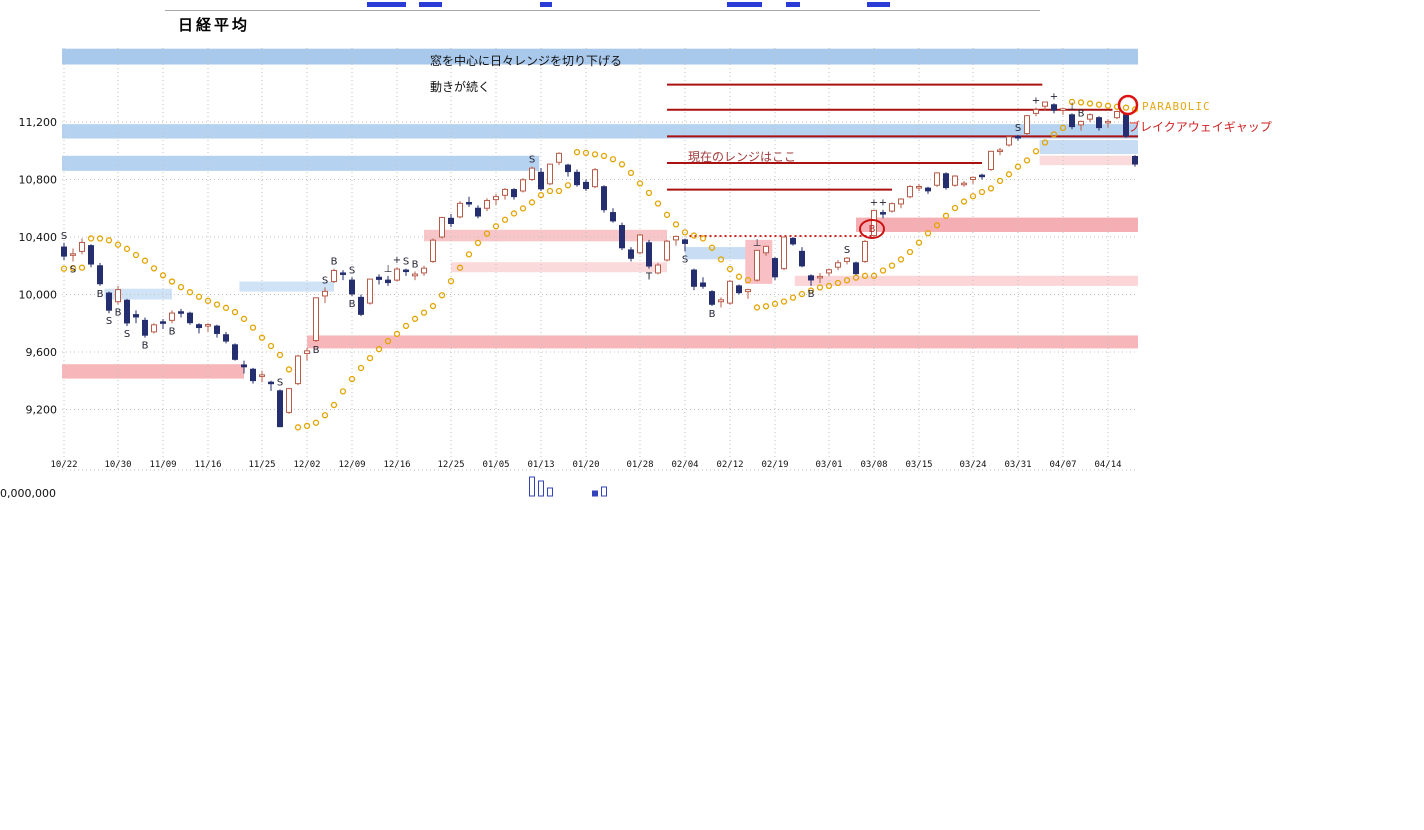 Image resolution: width=1424 pixels, height=830 pixels. I want to click on y-tick-label: 10,800, so click(38, 180).